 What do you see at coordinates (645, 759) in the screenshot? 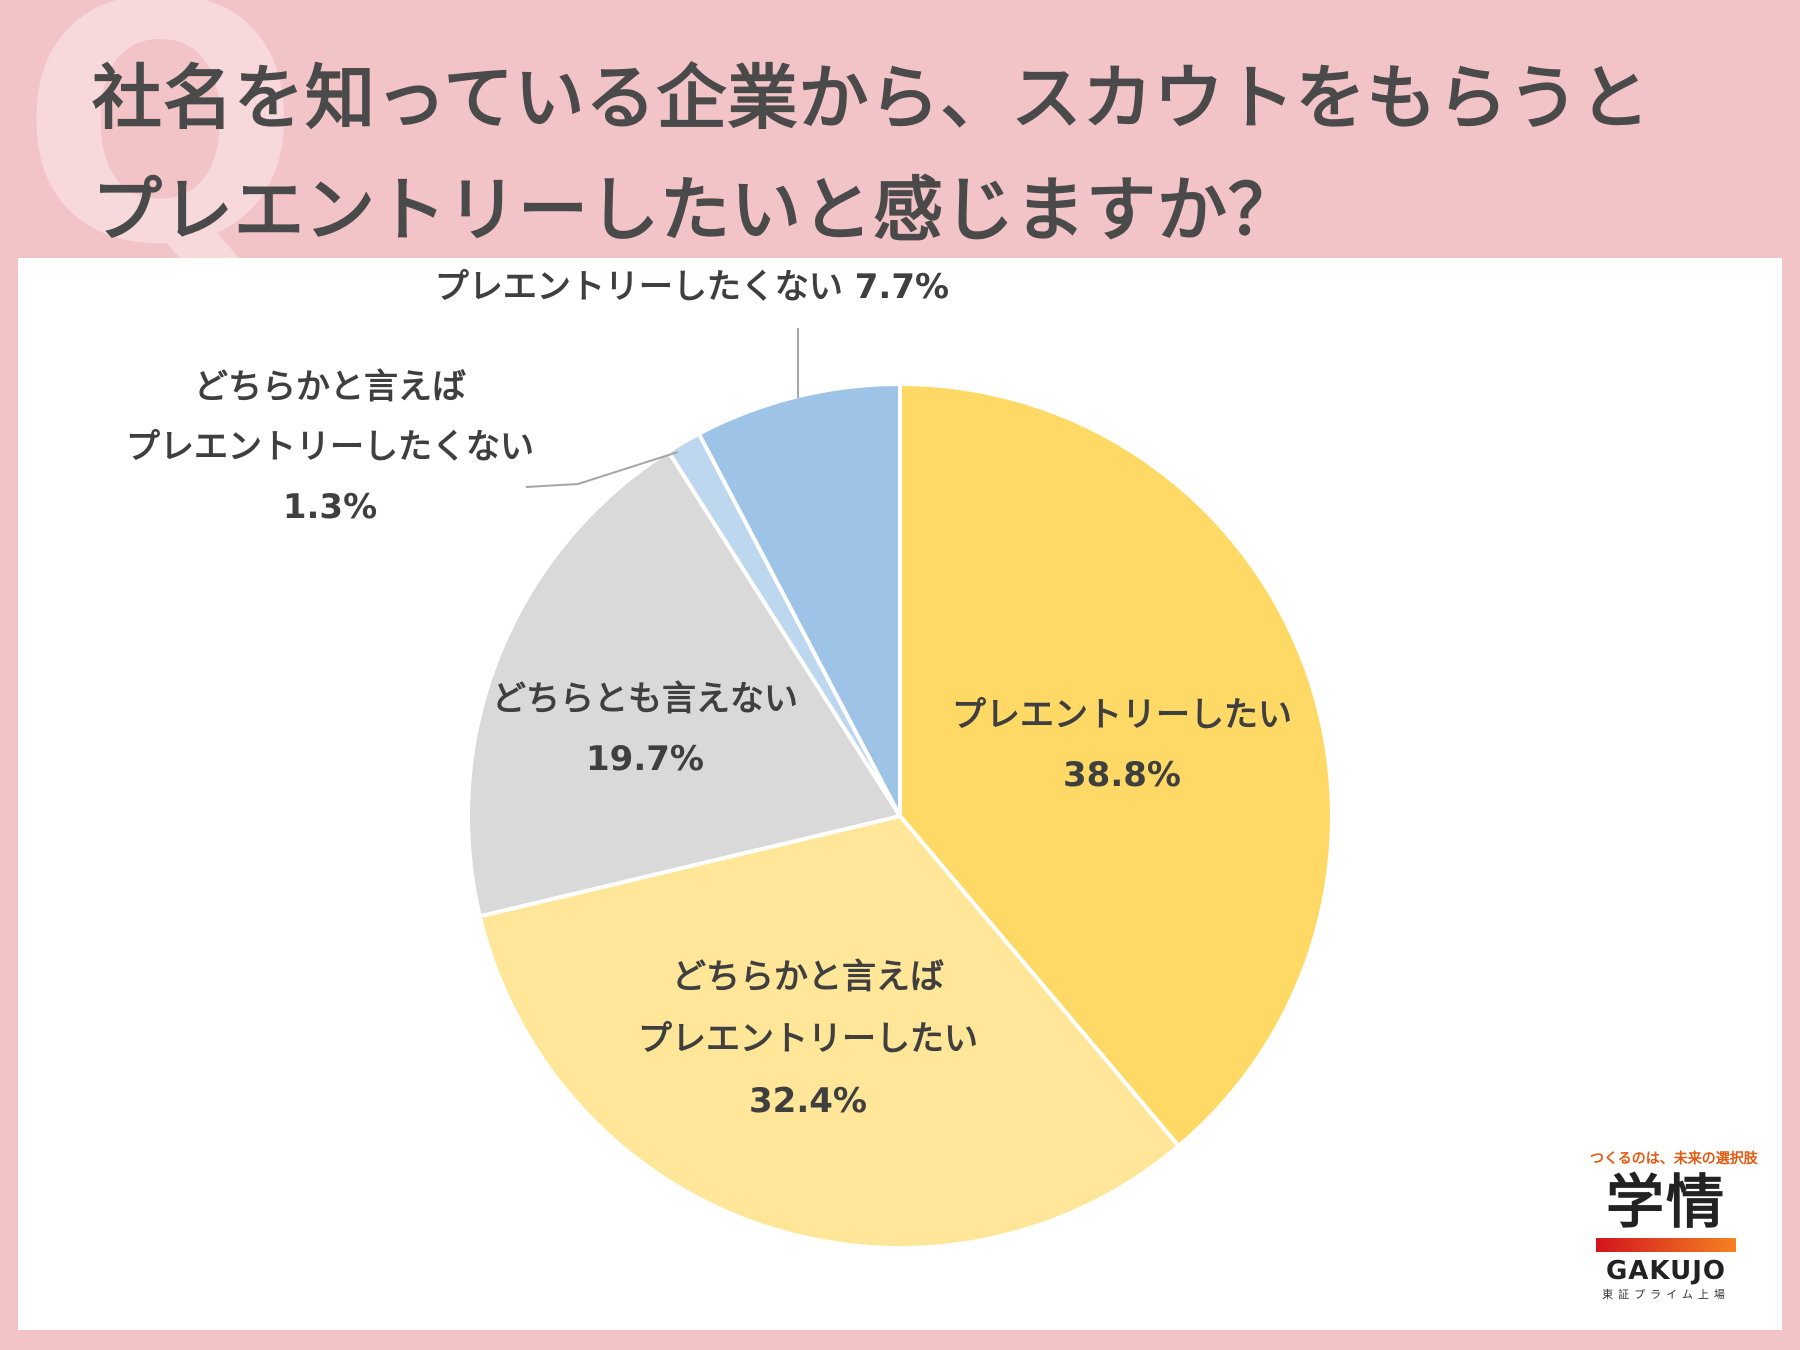
I see `slice-value-label-3: 19.7%` at bounding box center [645, 759].